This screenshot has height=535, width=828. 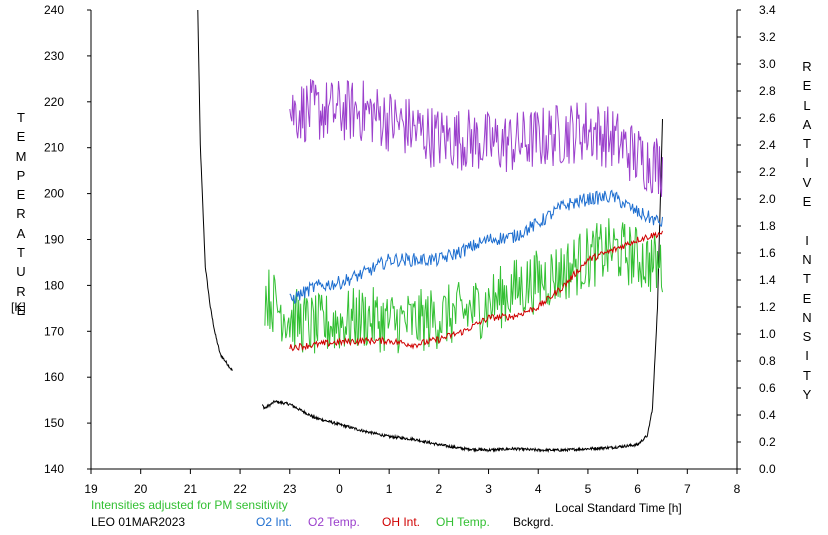 I want to click on x-tick-label: 23, so click(x=290, y=489).